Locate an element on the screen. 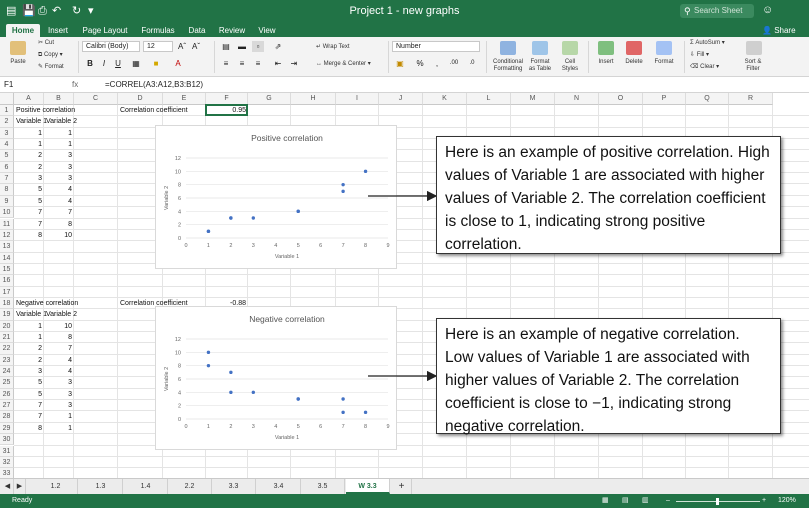  share-button: 👤 Share is located at coordinates (779, 30).